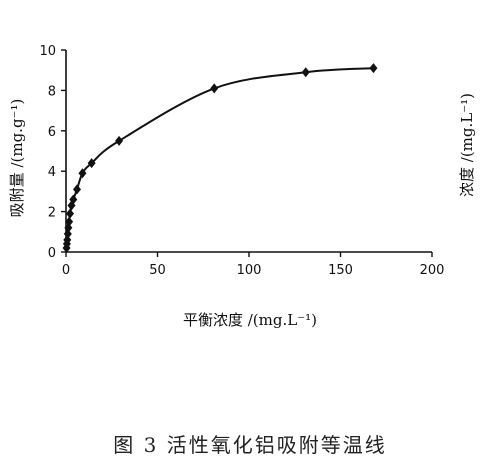 The image size is (500, 471). What do you see at coordinates (467, 145) in the screenshot?
I see `y-axis-right-label: 浓度 /(mg.L⁻¹)` at bounding box center [467, 145].